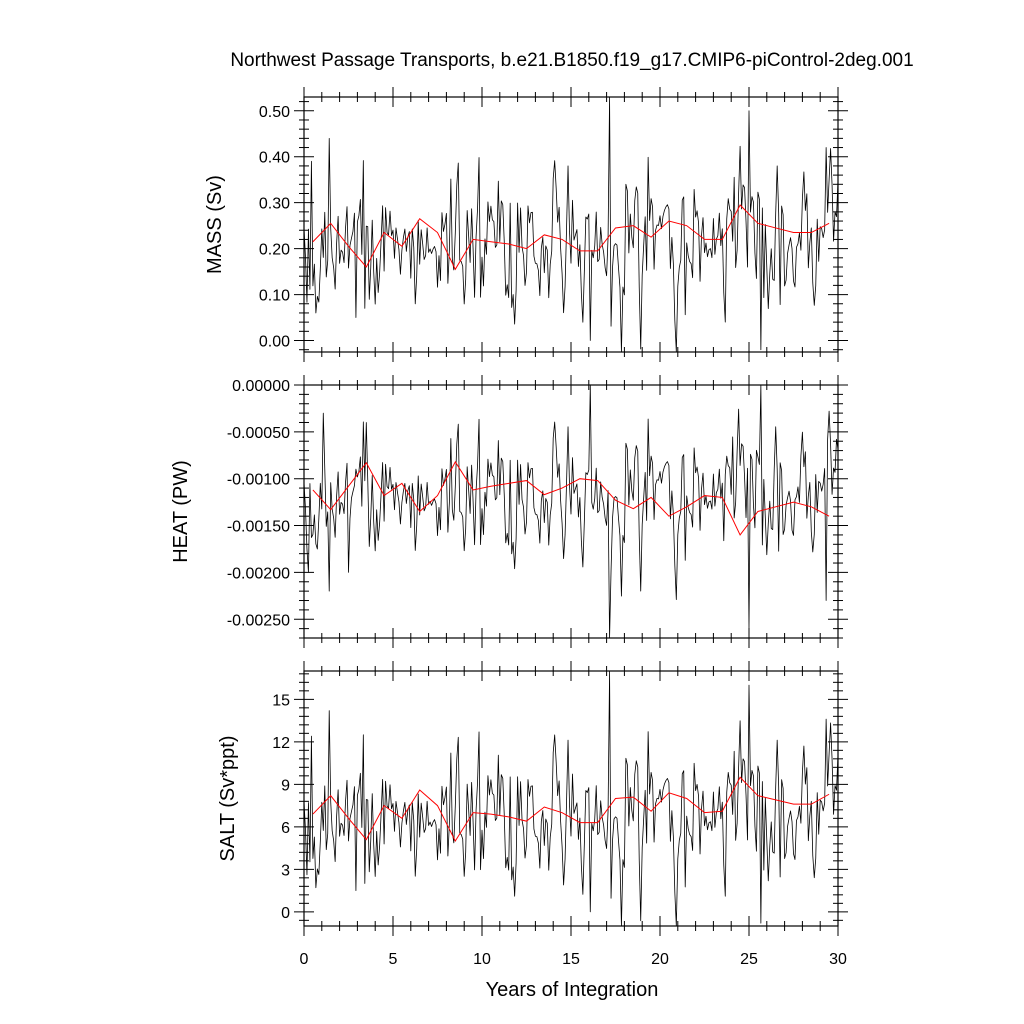 This screenshot has width=1024, height=1024. I want to click on y-tick-label: 0.50, so click(274, 112).